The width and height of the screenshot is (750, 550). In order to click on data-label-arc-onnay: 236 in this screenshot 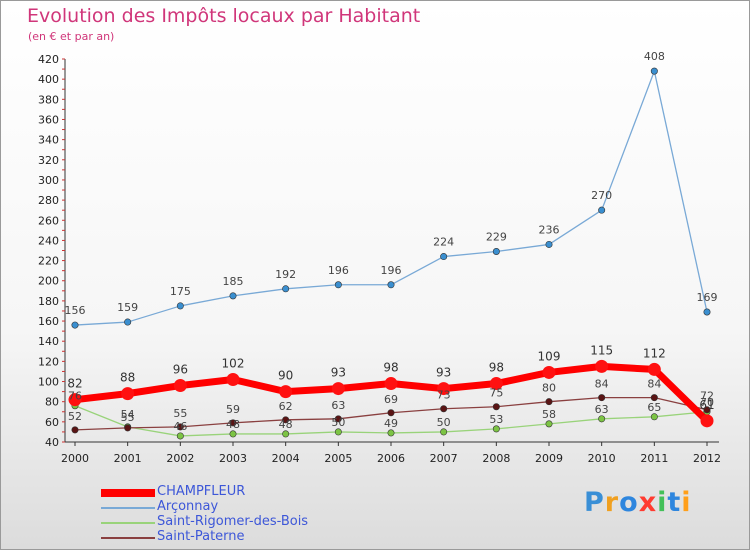, I will do `click(549, 229)`.